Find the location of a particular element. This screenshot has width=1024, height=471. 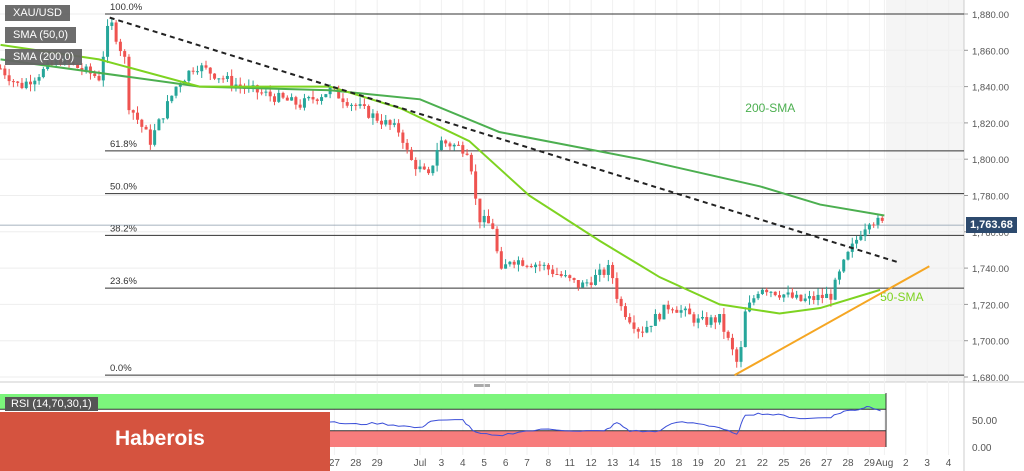

fib-level-label: 0.0% is located at coordinates (121, 368).